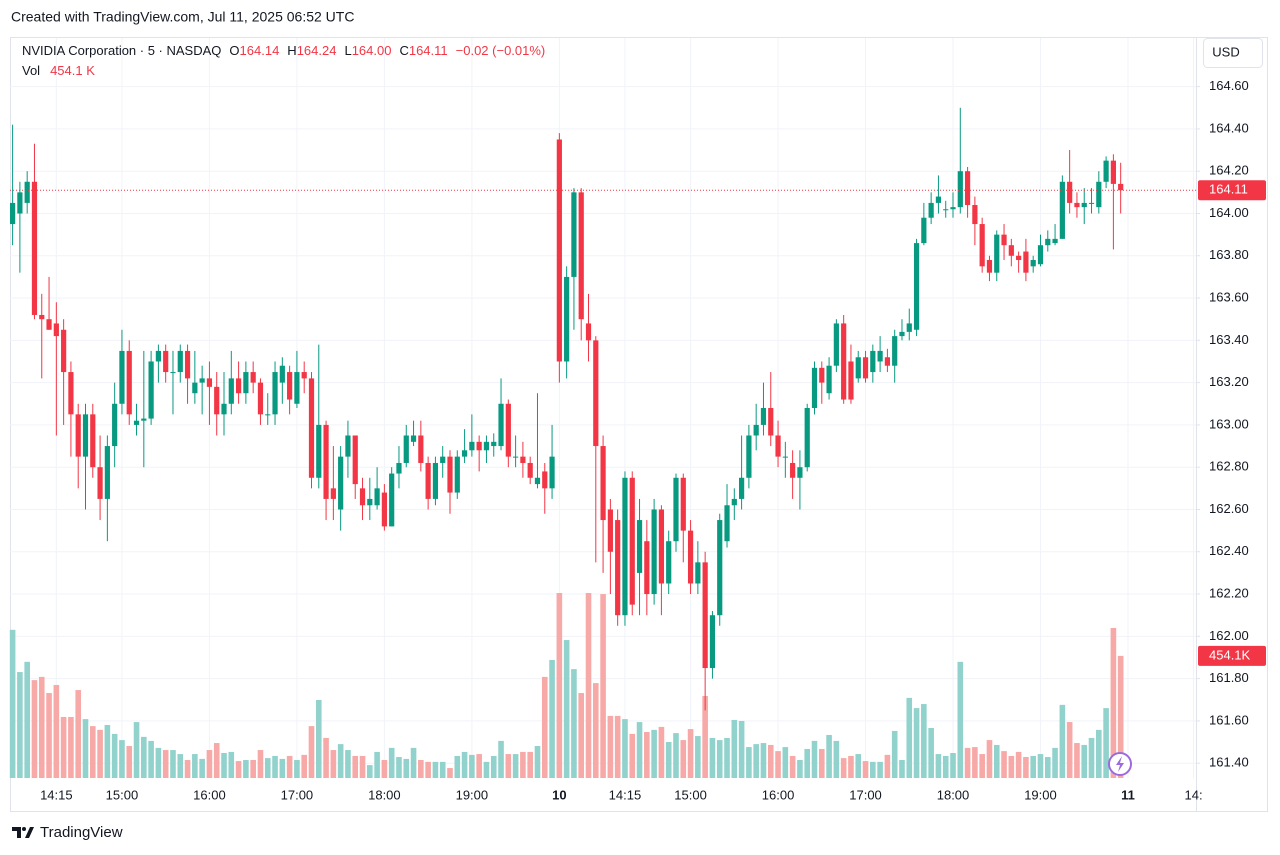 Image resolution: width=1280 pixels, height=855 pixels. Describe the element at coordinates (1128, 794) in the screenshot. I see `x-tick-label: 11` at that location.